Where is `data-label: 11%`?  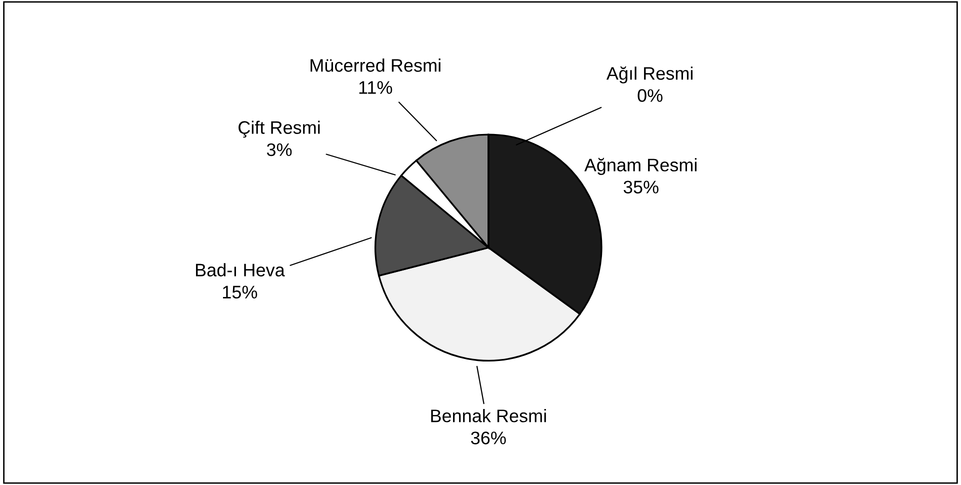
data-label: 11% is located at coordinates (375, 87).